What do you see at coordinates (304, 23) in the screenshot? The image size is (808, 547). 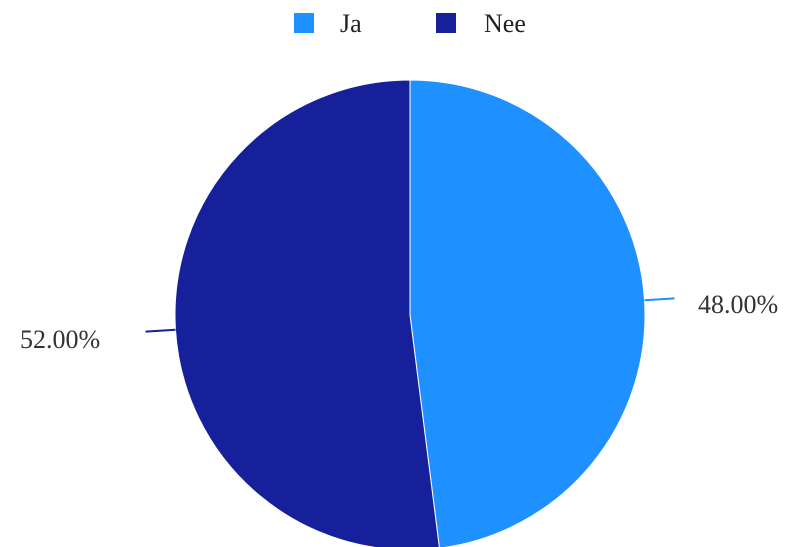 I see `legend-swatch-ja` at bounding box center [304, 23].